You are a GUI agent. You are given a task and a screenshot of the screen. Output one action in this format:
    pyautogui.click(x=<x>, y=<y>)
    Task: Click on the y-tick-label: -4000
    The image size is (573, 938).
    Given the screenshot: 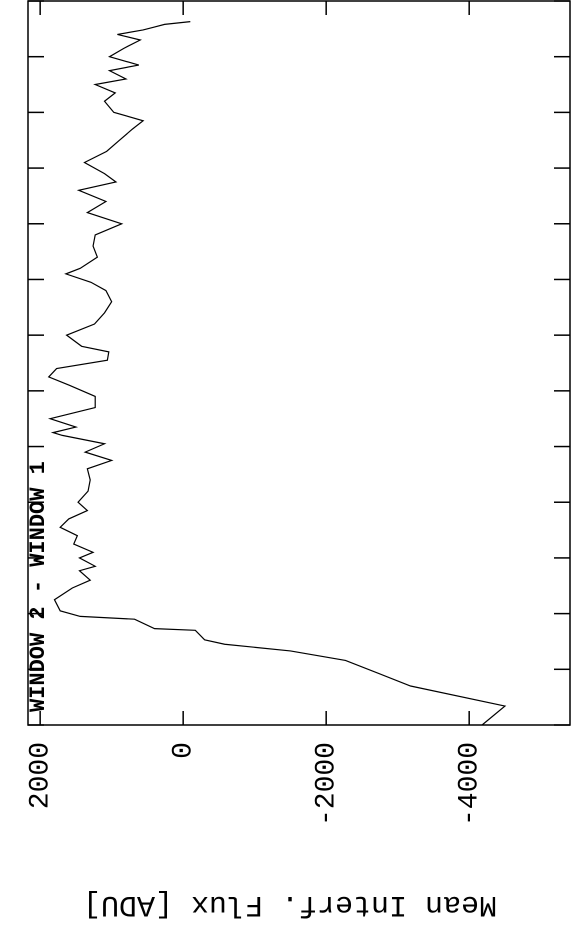 What is the action you would take?
    pyautogui.click(x=470, y=784)
    